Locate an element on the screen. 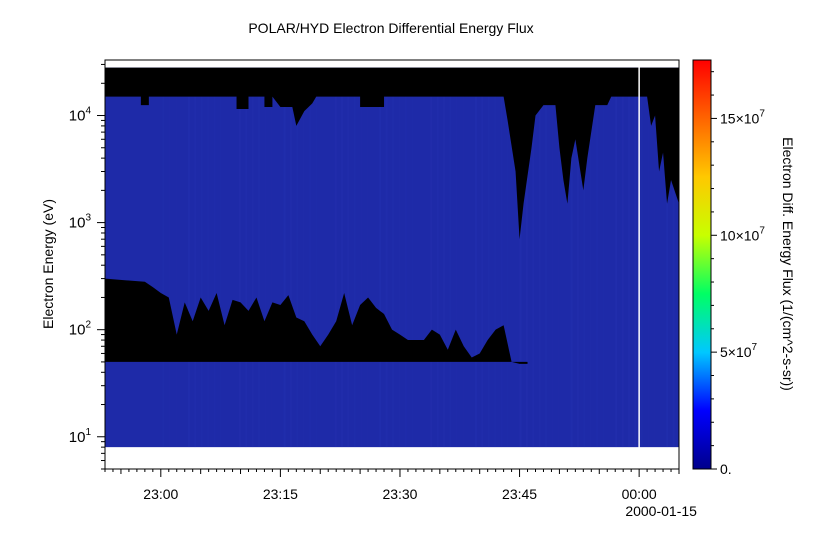 This screenshot has height=544, width=828. colorbar is located at coordinates (702, 264).